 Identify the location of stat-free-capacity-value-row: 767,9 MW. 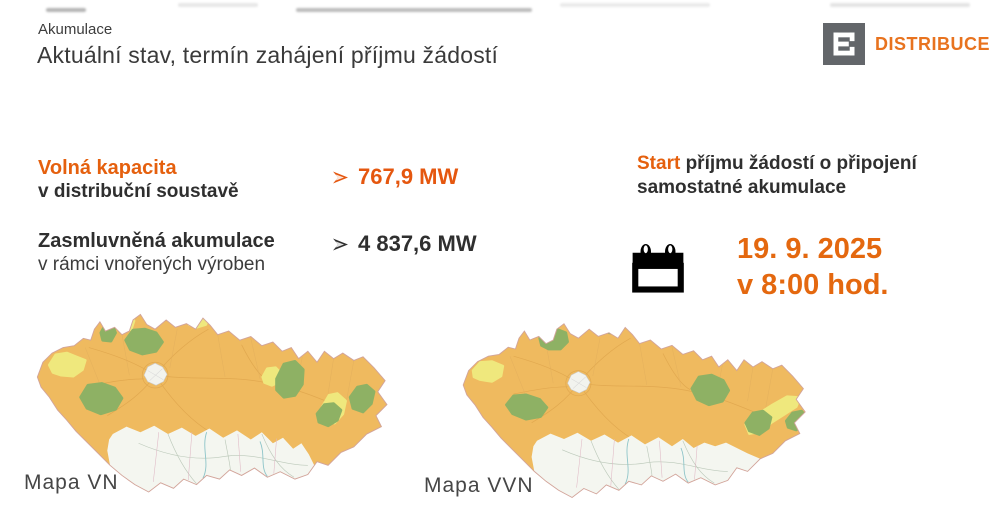
(395, 177).